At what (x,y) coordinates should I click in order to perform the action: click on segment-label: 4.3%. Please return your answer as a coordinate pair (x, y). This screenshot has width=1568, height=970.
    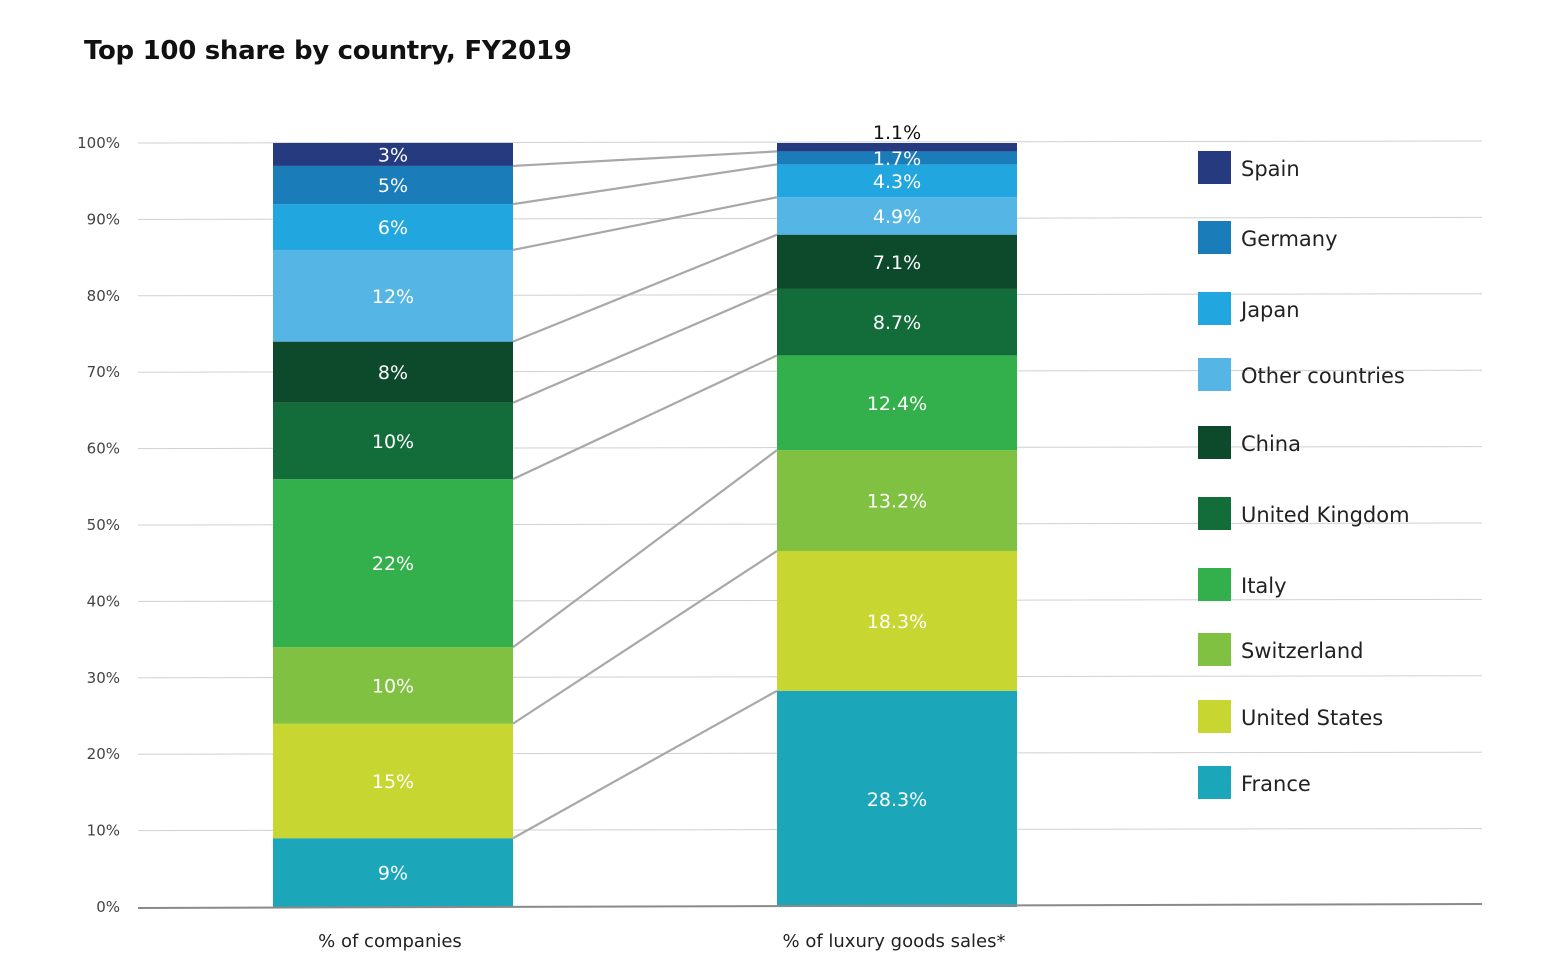
    Looking at the image, I should click on (897, 182).